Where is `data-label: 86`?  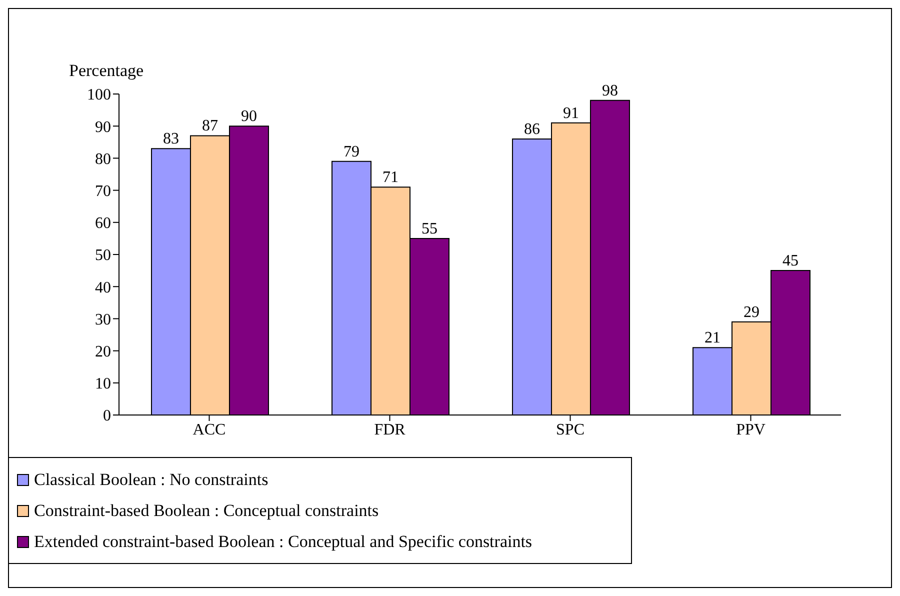 data-label: 86 is located at coordinates (532, 129).